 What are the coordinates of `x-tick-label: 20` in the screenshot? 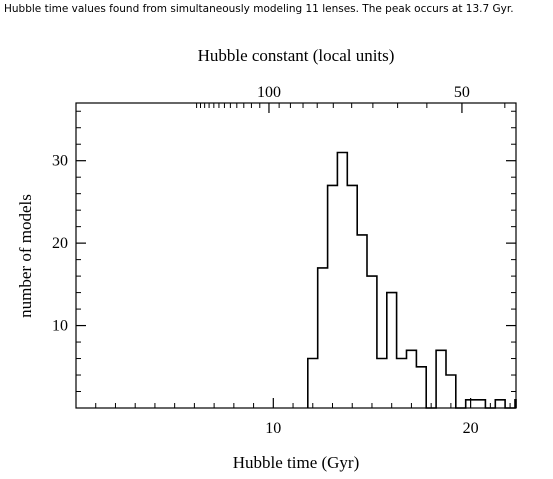 It's located at (471, 428).